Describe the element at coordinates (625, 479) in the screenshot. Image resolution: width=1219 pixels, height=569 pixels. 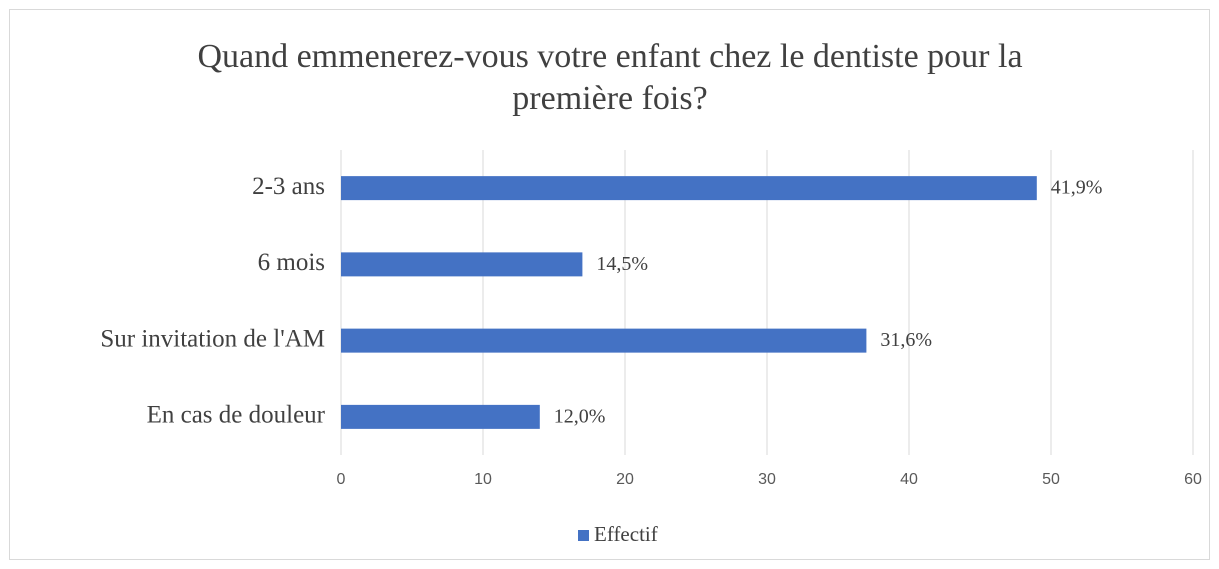
I see `x-tick-label: 20` at that location.